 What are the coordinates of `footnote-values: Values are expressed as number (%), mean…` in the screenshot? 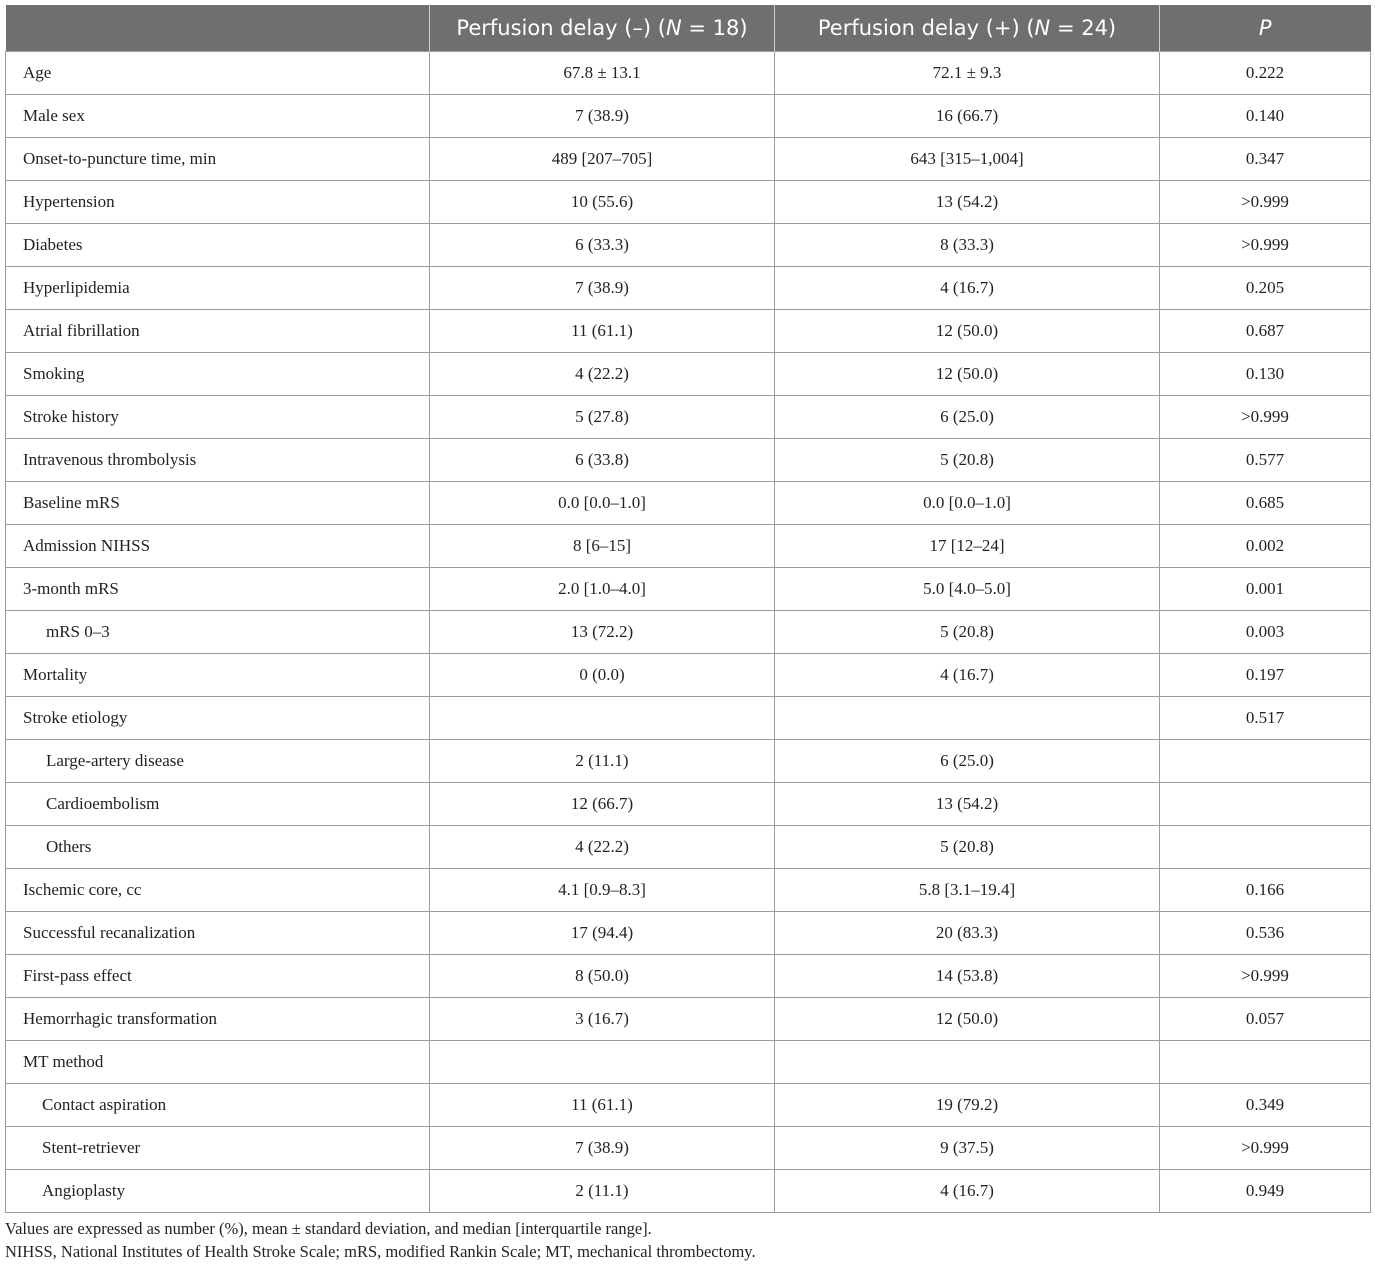 It's located at (328, 1228).